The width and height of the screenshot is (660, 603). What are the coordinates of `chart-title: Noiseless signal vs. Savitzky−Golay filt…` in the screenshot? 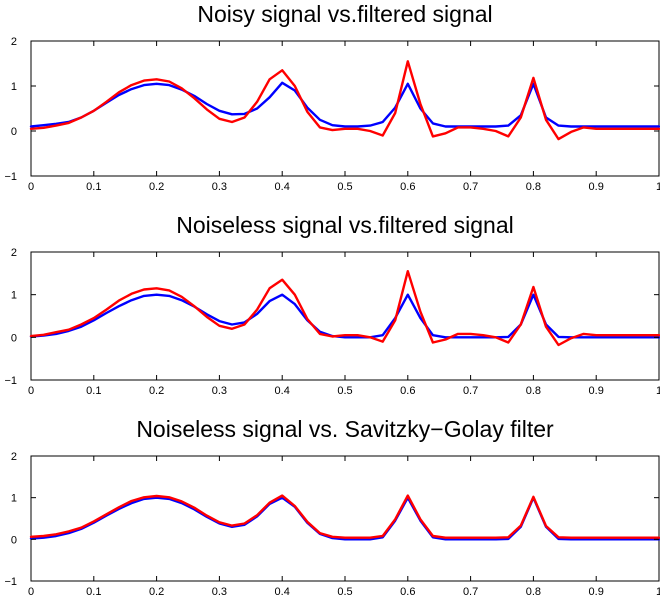 It's located at (345, 429).